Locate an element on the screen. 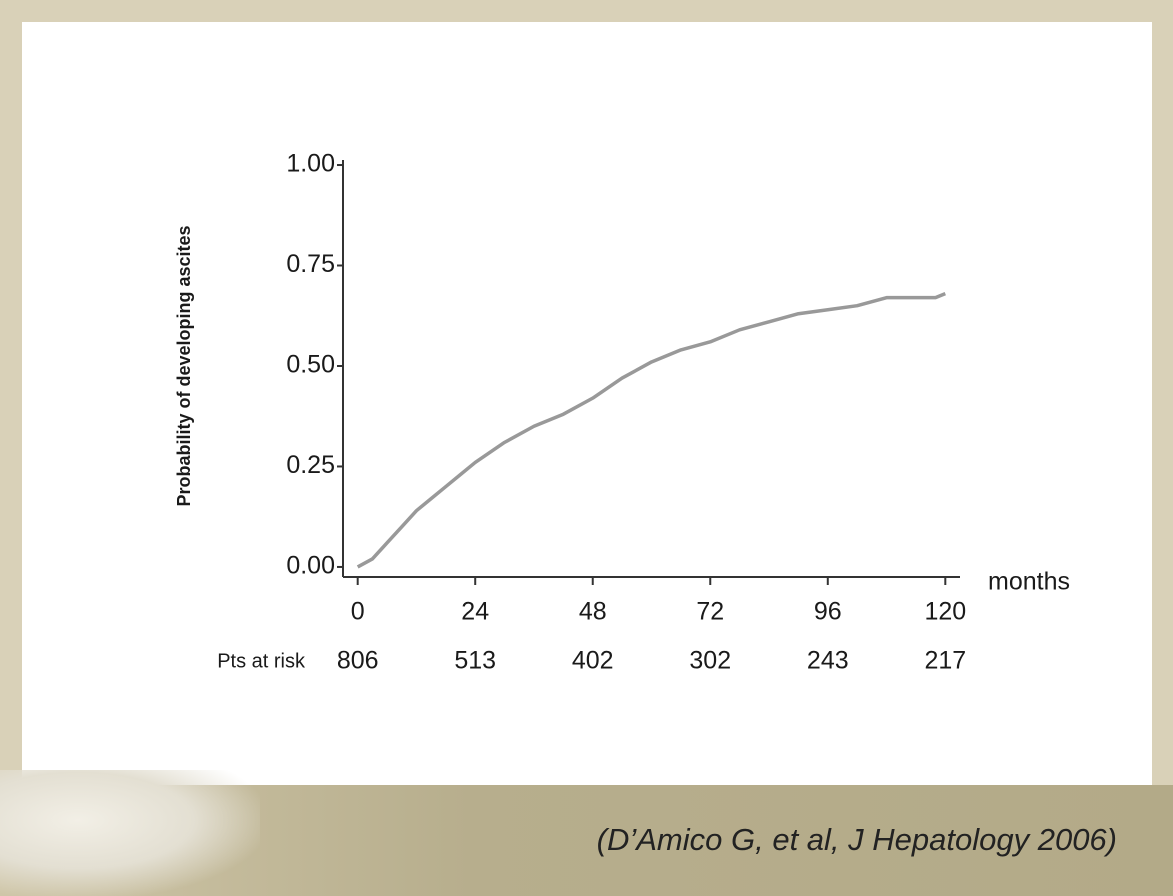 This screenshot has width=1173, height=896. at-risk-value: 402 is located at coordinates (593, 661).